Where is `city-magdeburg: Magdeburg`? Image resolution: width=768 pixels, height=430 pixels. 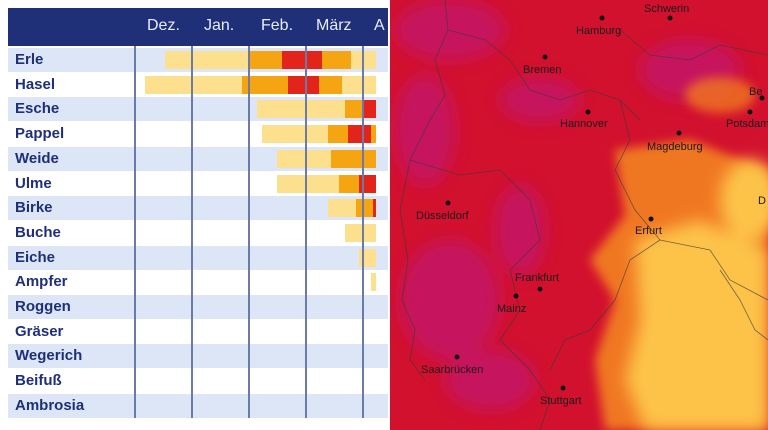 city-magdeburg: Magdeburg is located at coordinates (675, 141).